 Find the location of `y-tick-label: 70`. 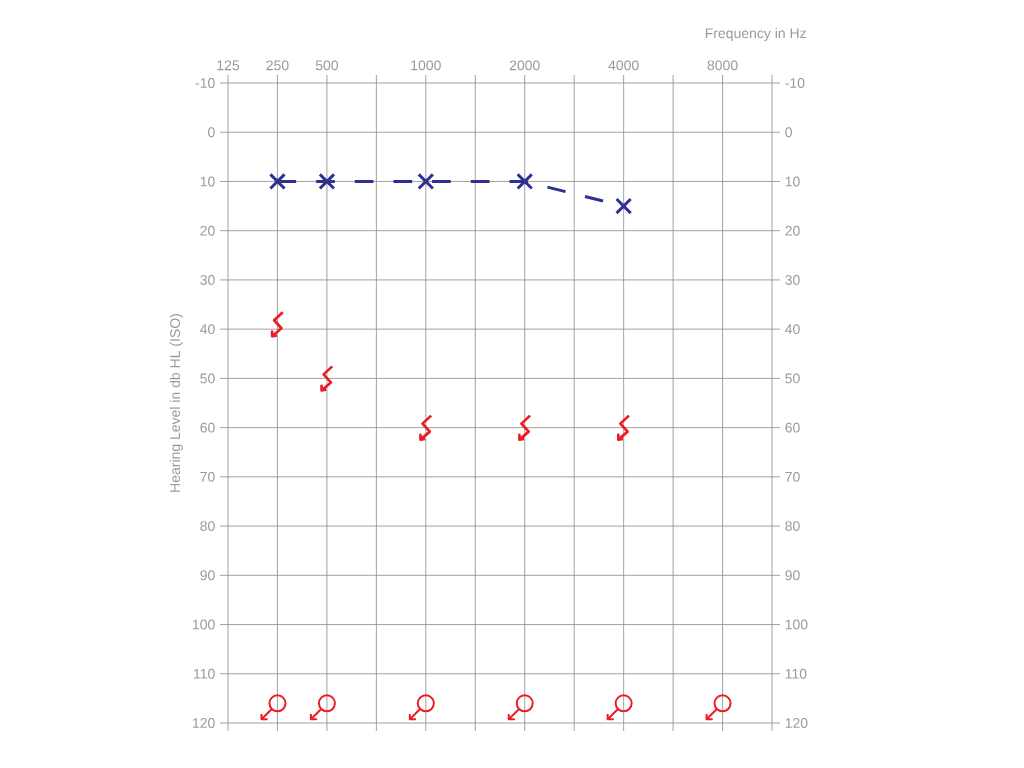

y-tick-label: 70 is located at coordinates (207, 476).